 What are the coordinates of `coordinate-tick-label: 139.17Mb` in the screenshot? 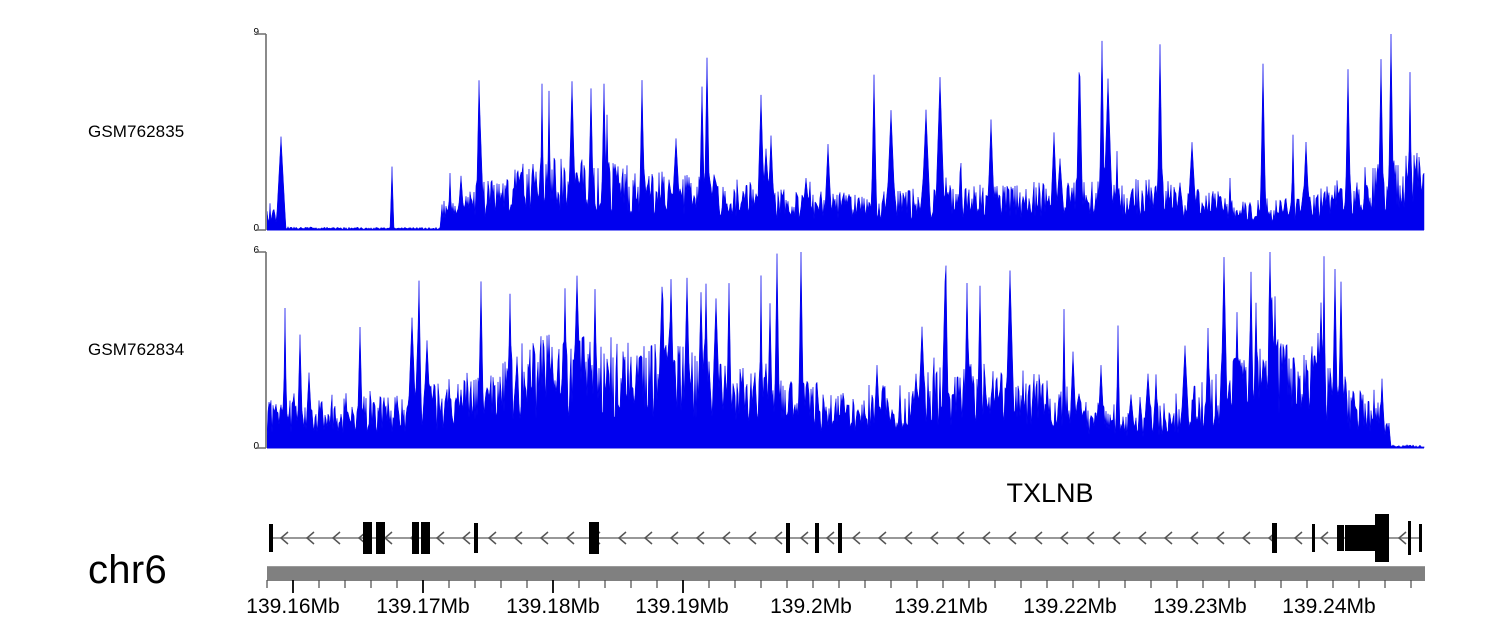 It's located at (423, 606).